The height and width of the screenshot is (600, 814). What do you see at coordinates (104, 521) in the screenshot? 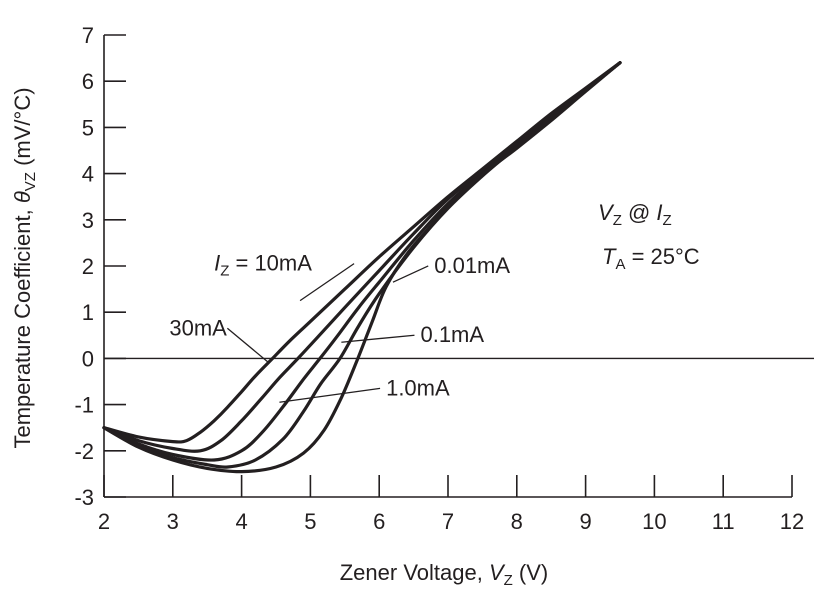
I see `x-tick-label: 2` at bounding box center [104, 521].